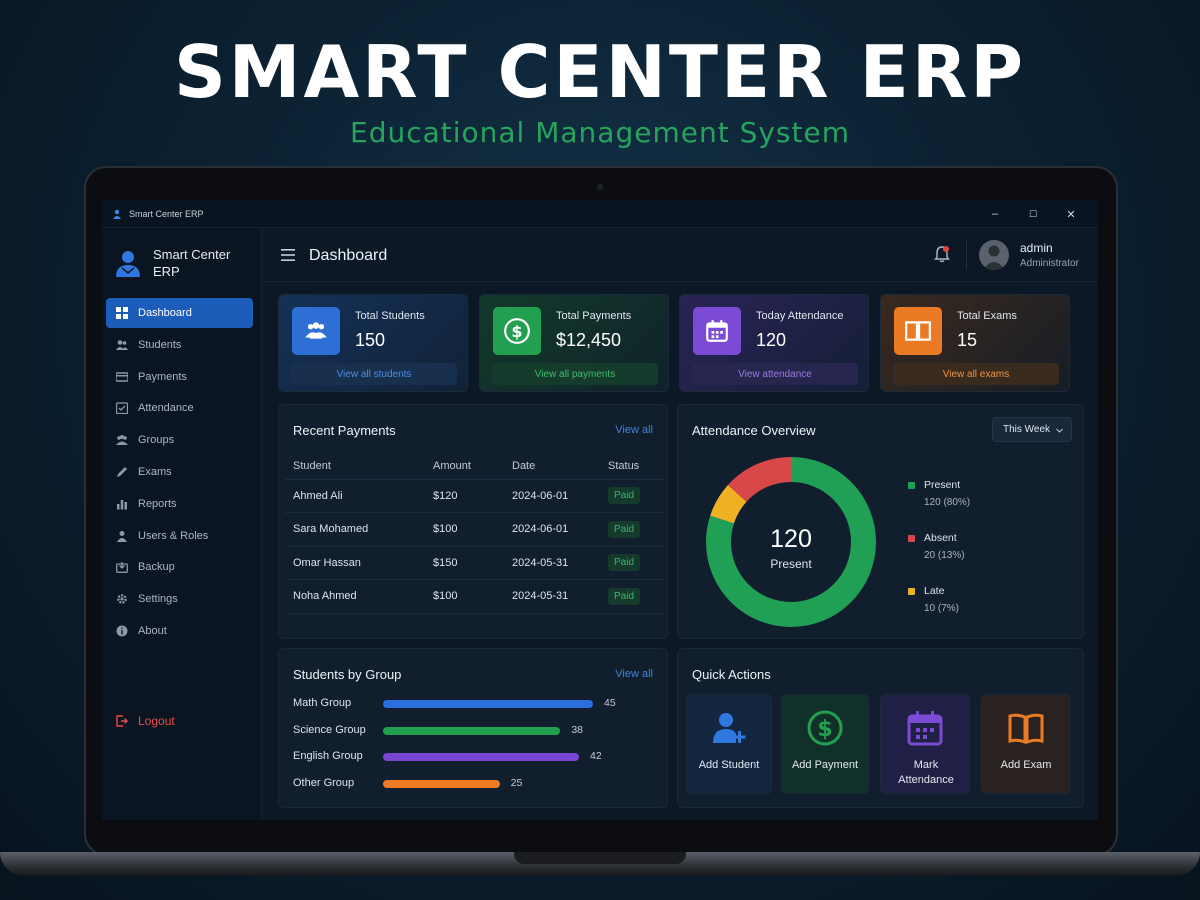 The image size is (1200, 900). What do you see at coordinates (179, 313) in the screenshot?
I see `sidebar-item-dashboard: Dashboard` at bounding box center [179, 313].